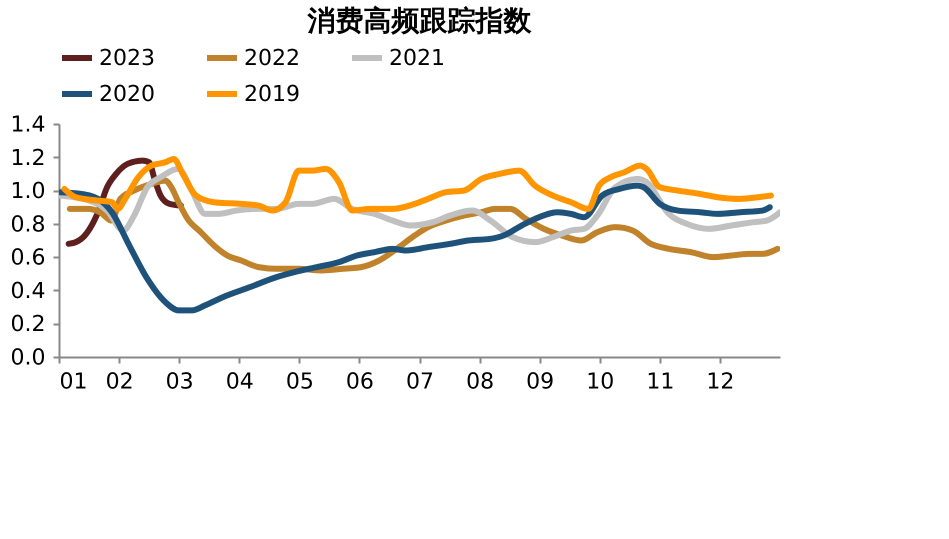  Describe the element at coordinates (28, 325) in the screenshot. I see `y-tick-label: 0.2` at that location.